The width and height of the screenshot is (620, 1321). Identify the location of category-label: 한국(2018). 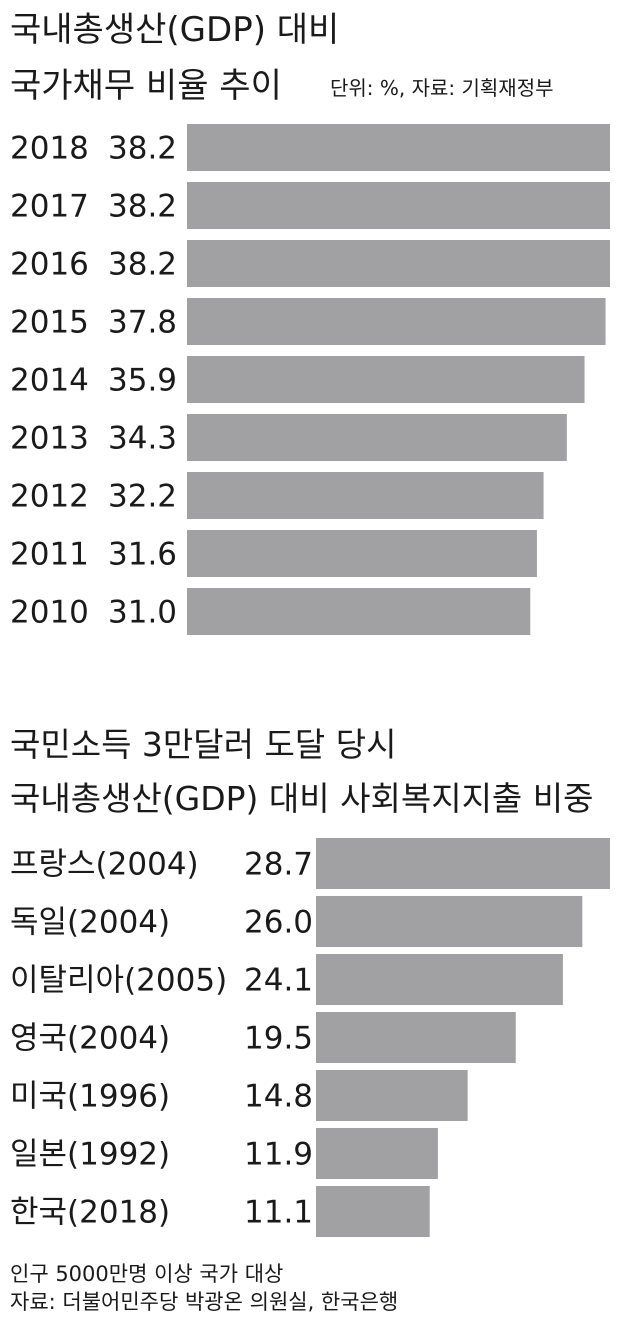
(90, 1213).